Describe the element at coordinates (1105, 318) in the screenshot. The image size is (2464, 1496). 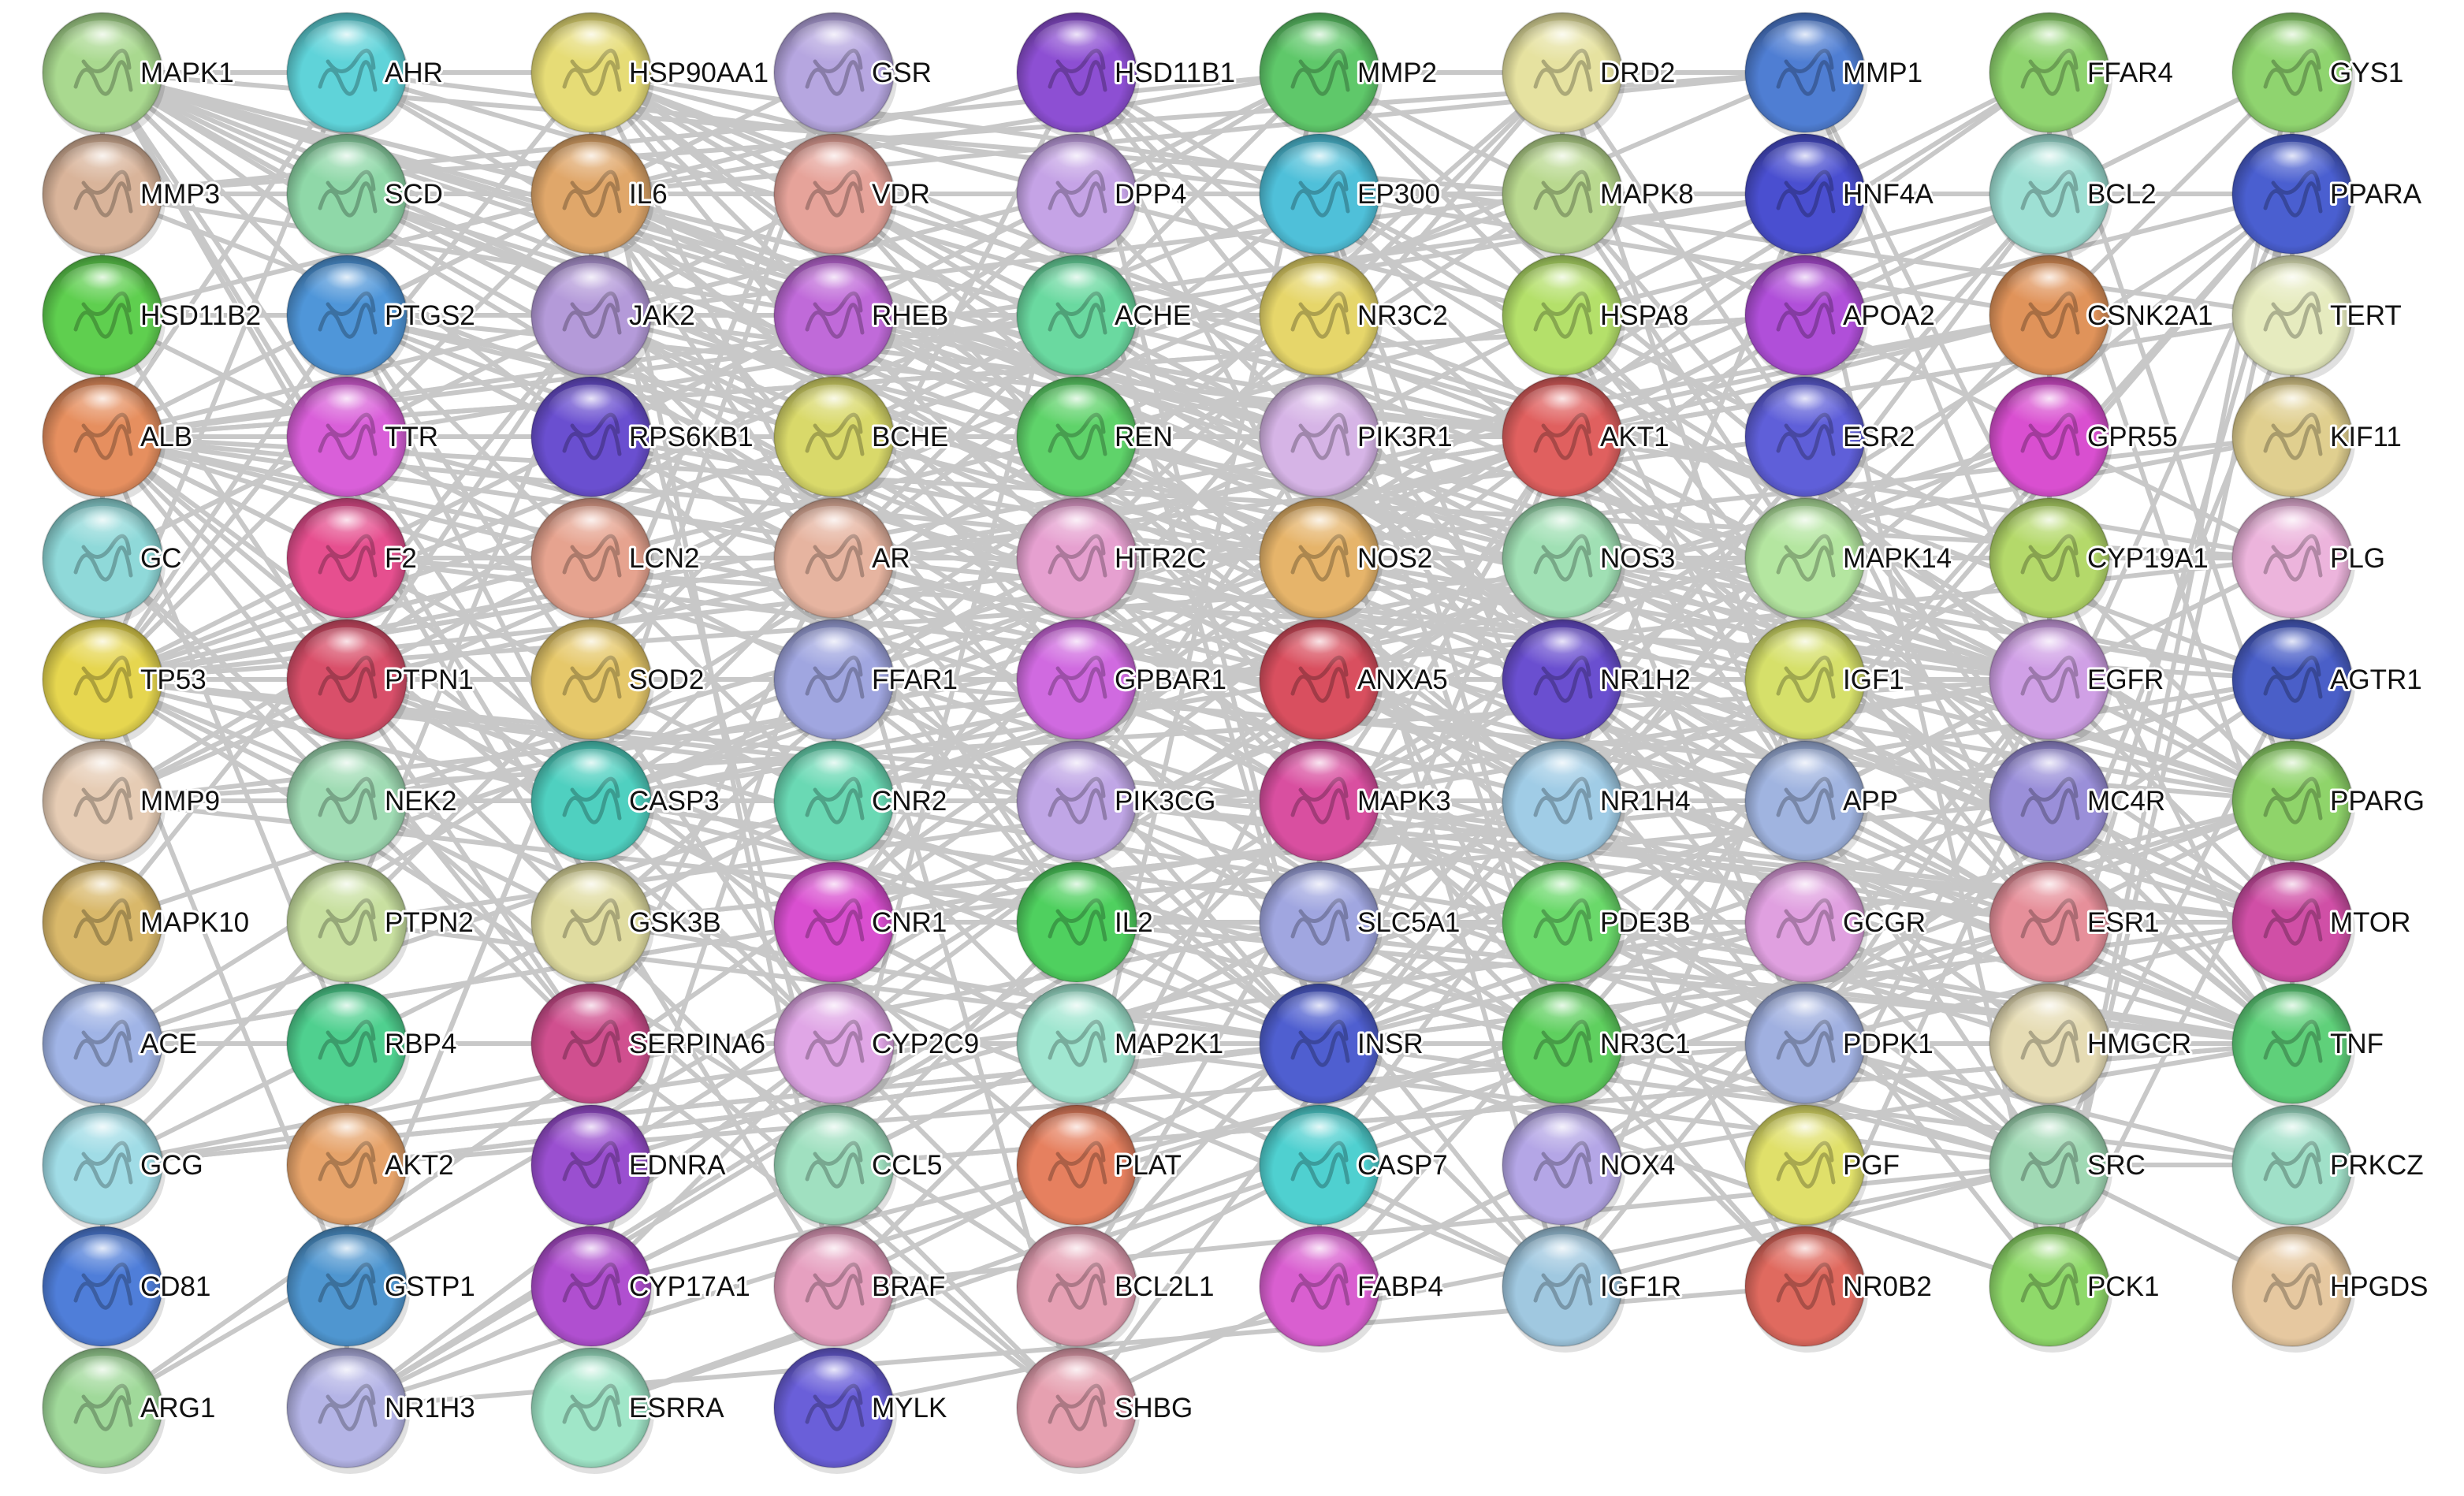
I see `node-ACHE: ACHE` at that location.